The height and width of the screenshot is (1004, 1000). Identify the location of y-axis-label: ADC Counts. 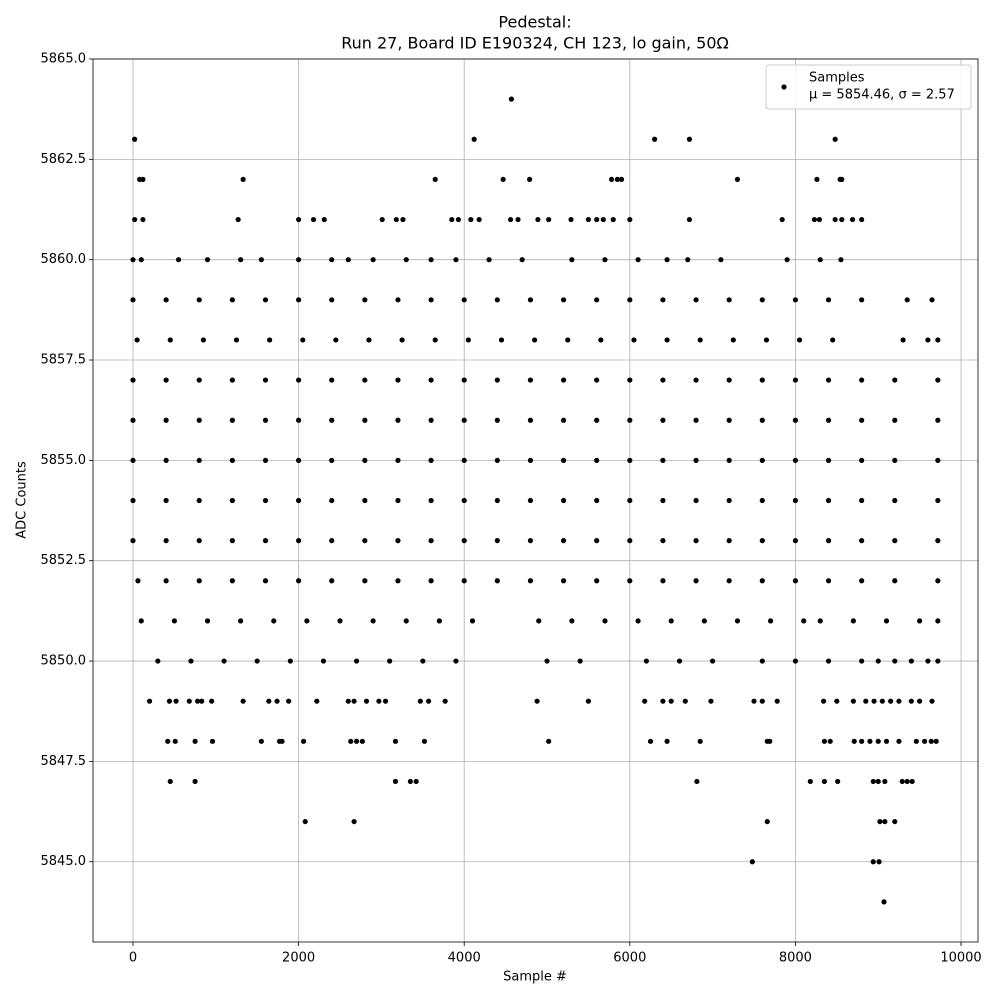
(22, 500).